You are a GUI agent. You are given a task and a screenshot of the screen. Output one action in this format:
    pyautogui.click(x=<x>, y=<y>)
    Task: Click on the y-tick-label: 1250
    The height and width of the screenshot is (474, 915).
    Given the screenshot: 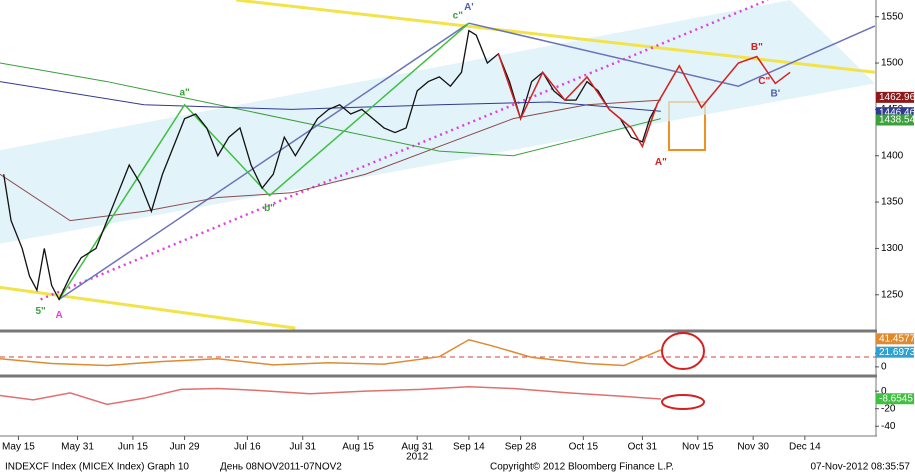 What is the action you would take?
    pyautogui.click(x=892, y=294)
    